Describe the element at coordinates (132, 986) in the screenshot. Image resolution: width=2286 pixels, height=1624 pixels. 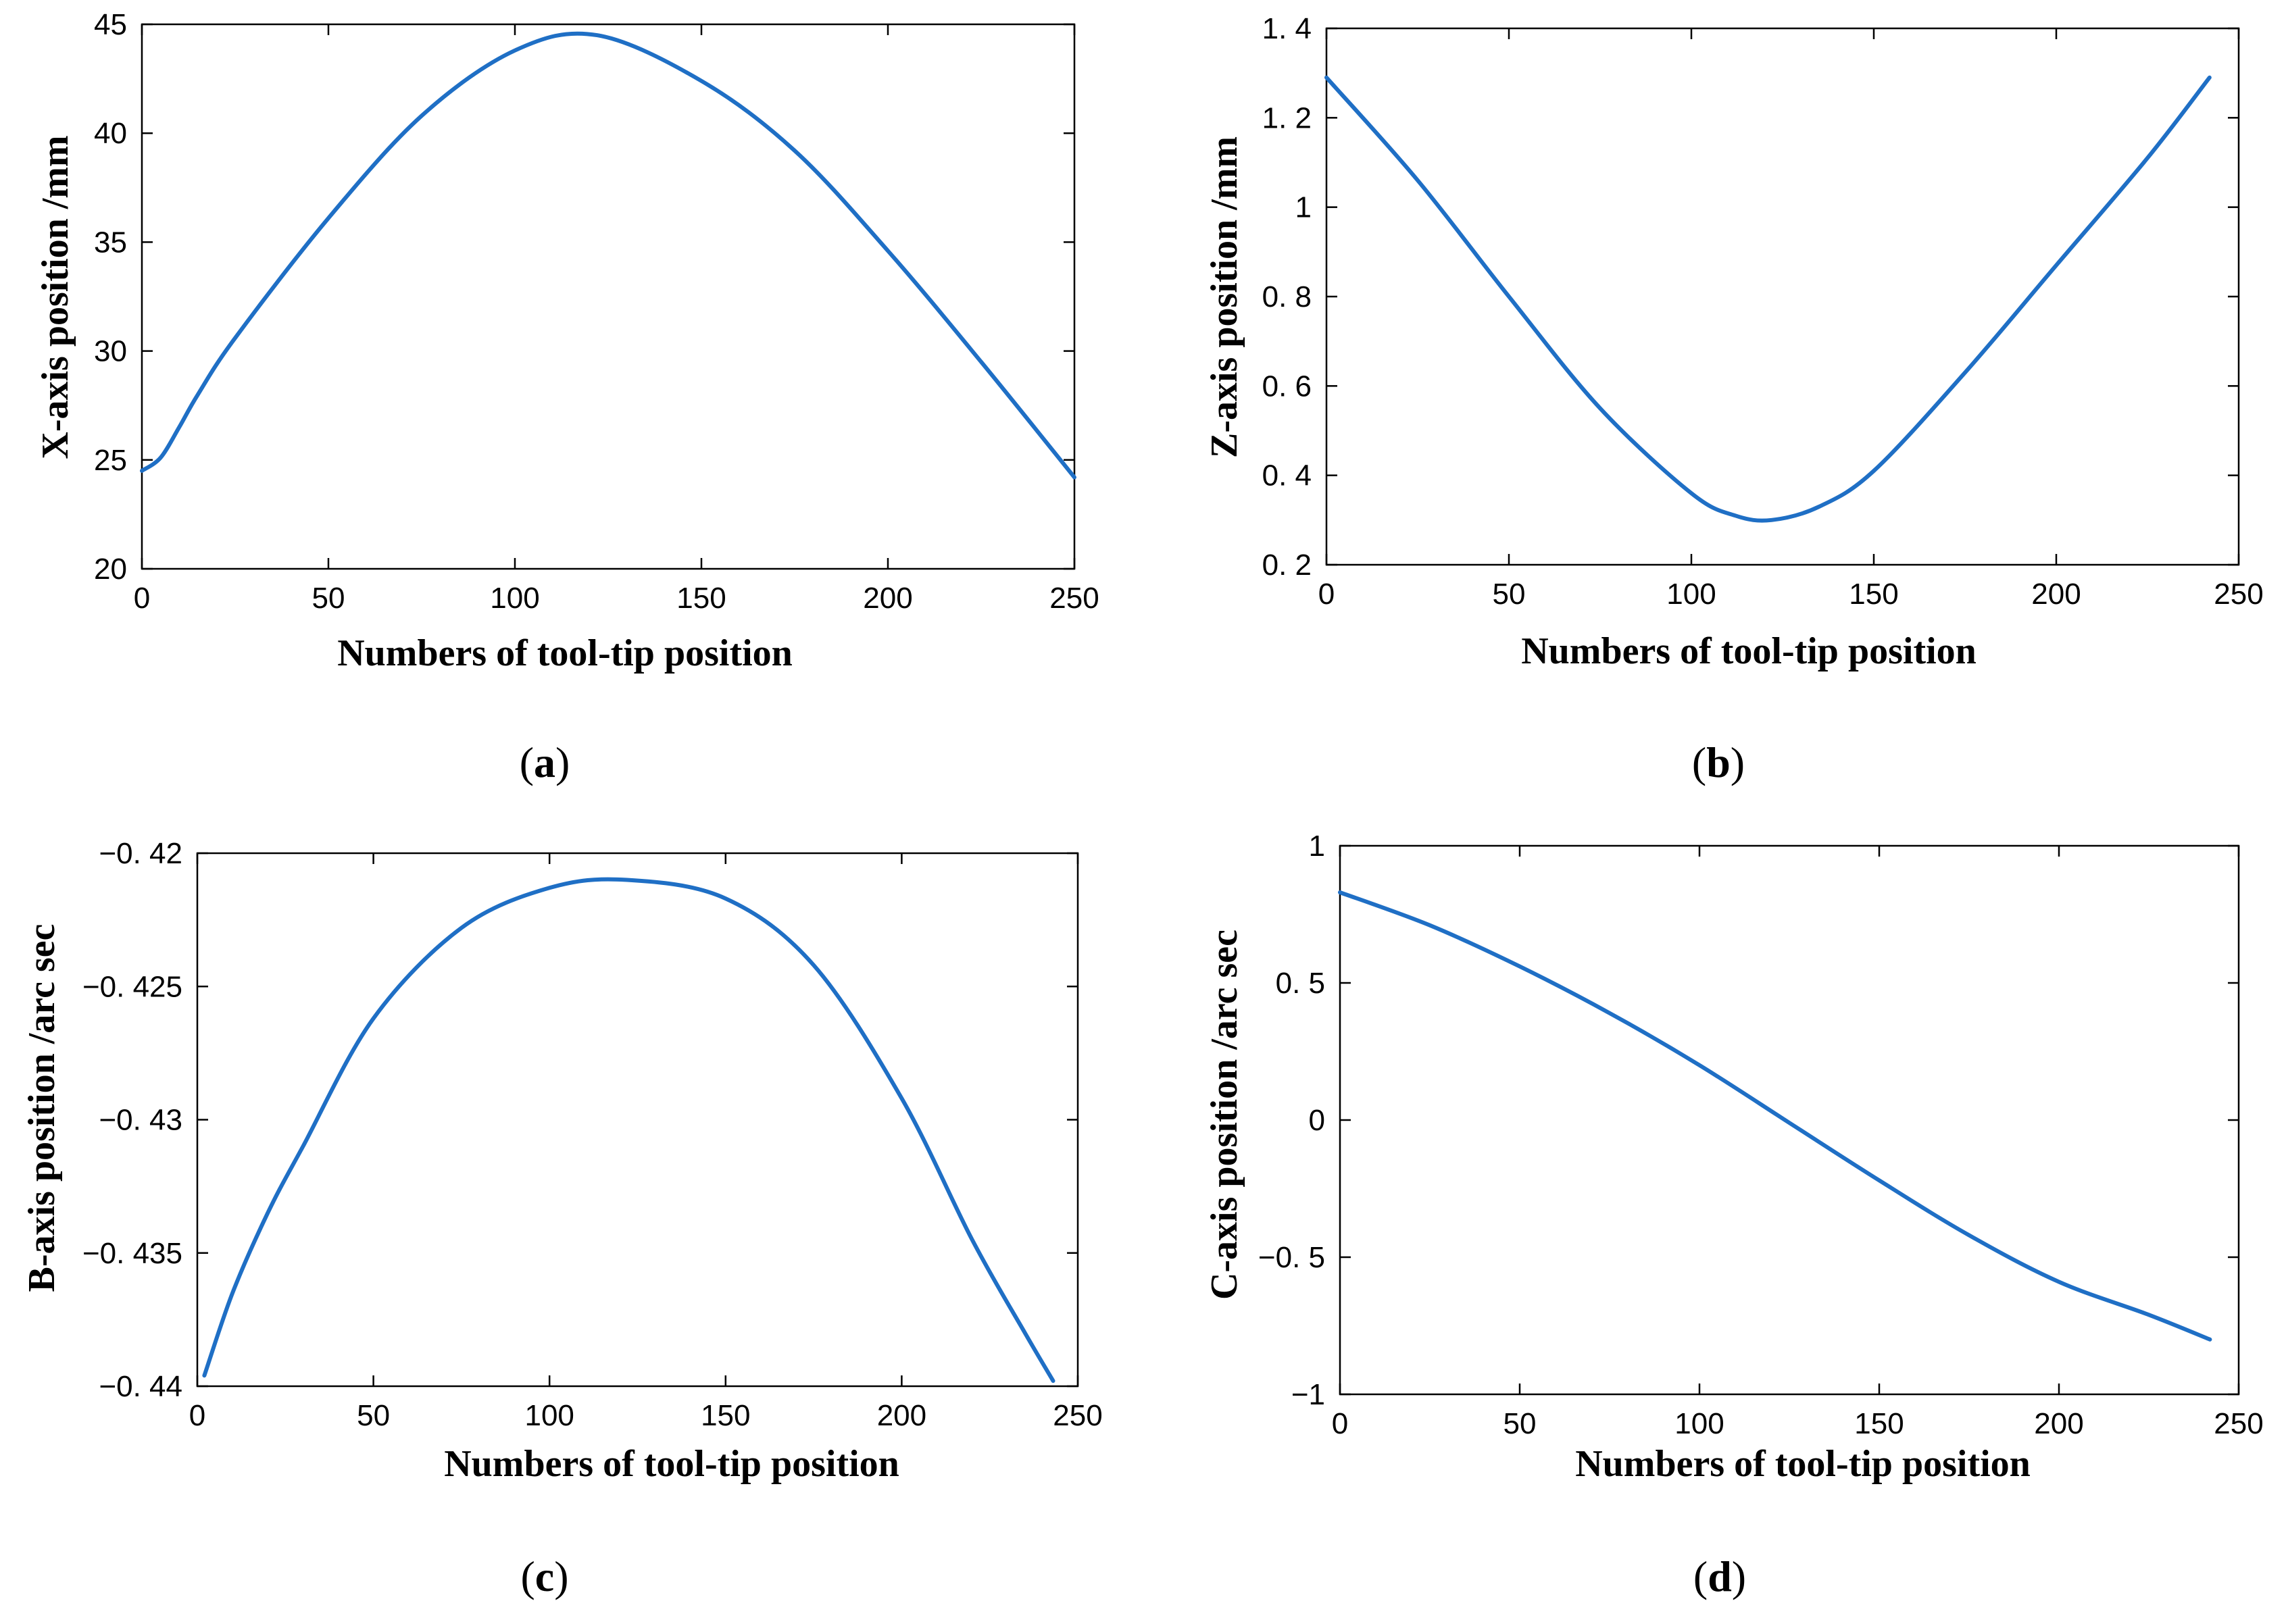
I see `panel-c-ytick-label: −0. 425` at that location.